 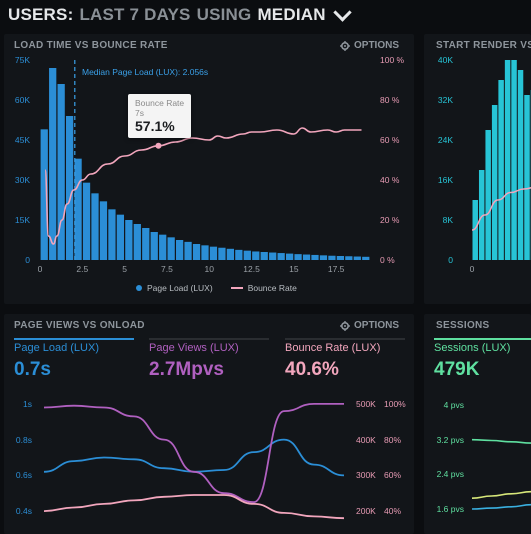 I want to click on page-load-line, so click(x=194, y=457).